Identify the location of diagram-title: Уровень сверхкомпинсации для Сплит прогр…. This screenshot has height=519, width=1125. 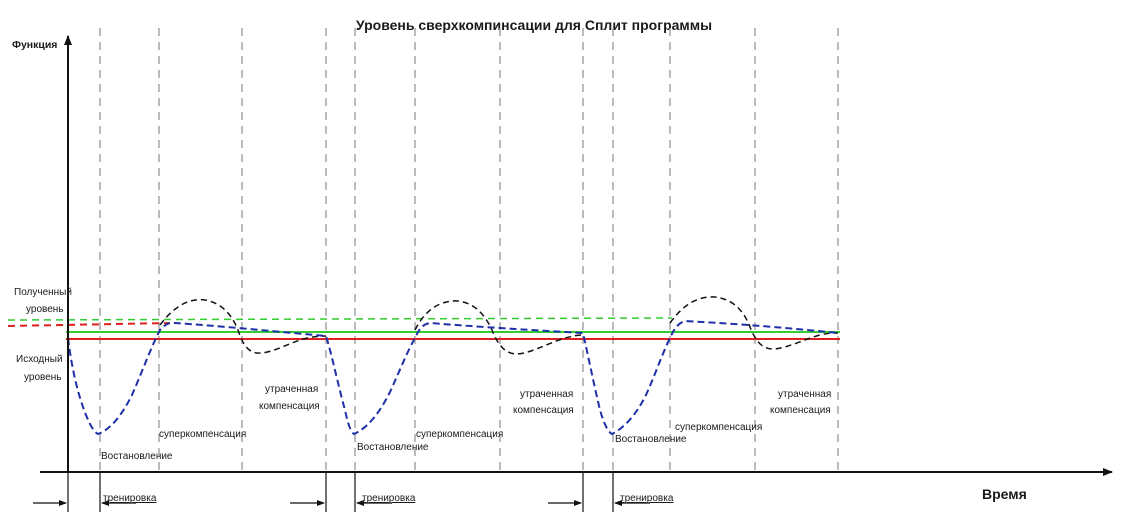
(534, 25).